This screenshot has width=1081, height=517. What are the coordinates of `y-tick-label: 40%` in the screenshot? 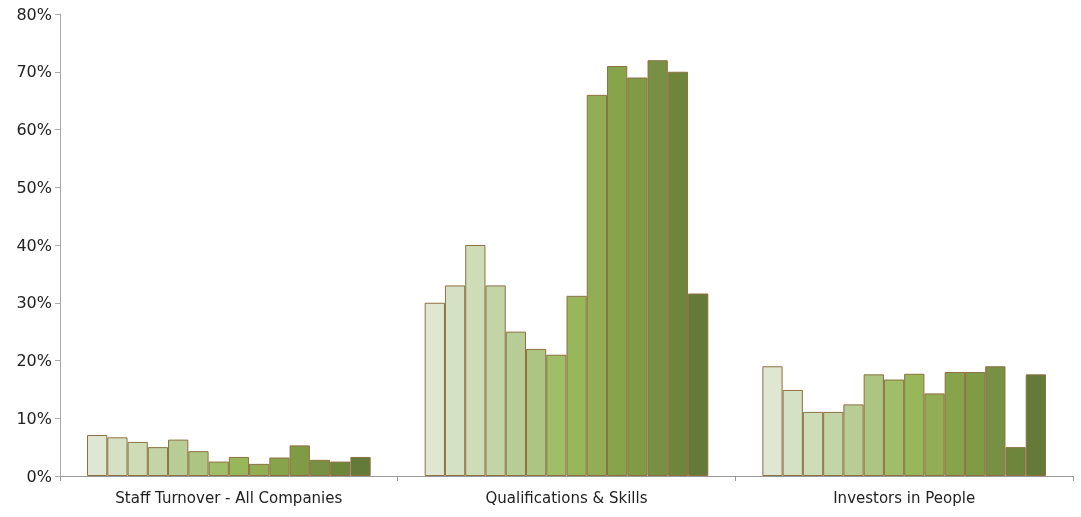 It's located at (34, 245).